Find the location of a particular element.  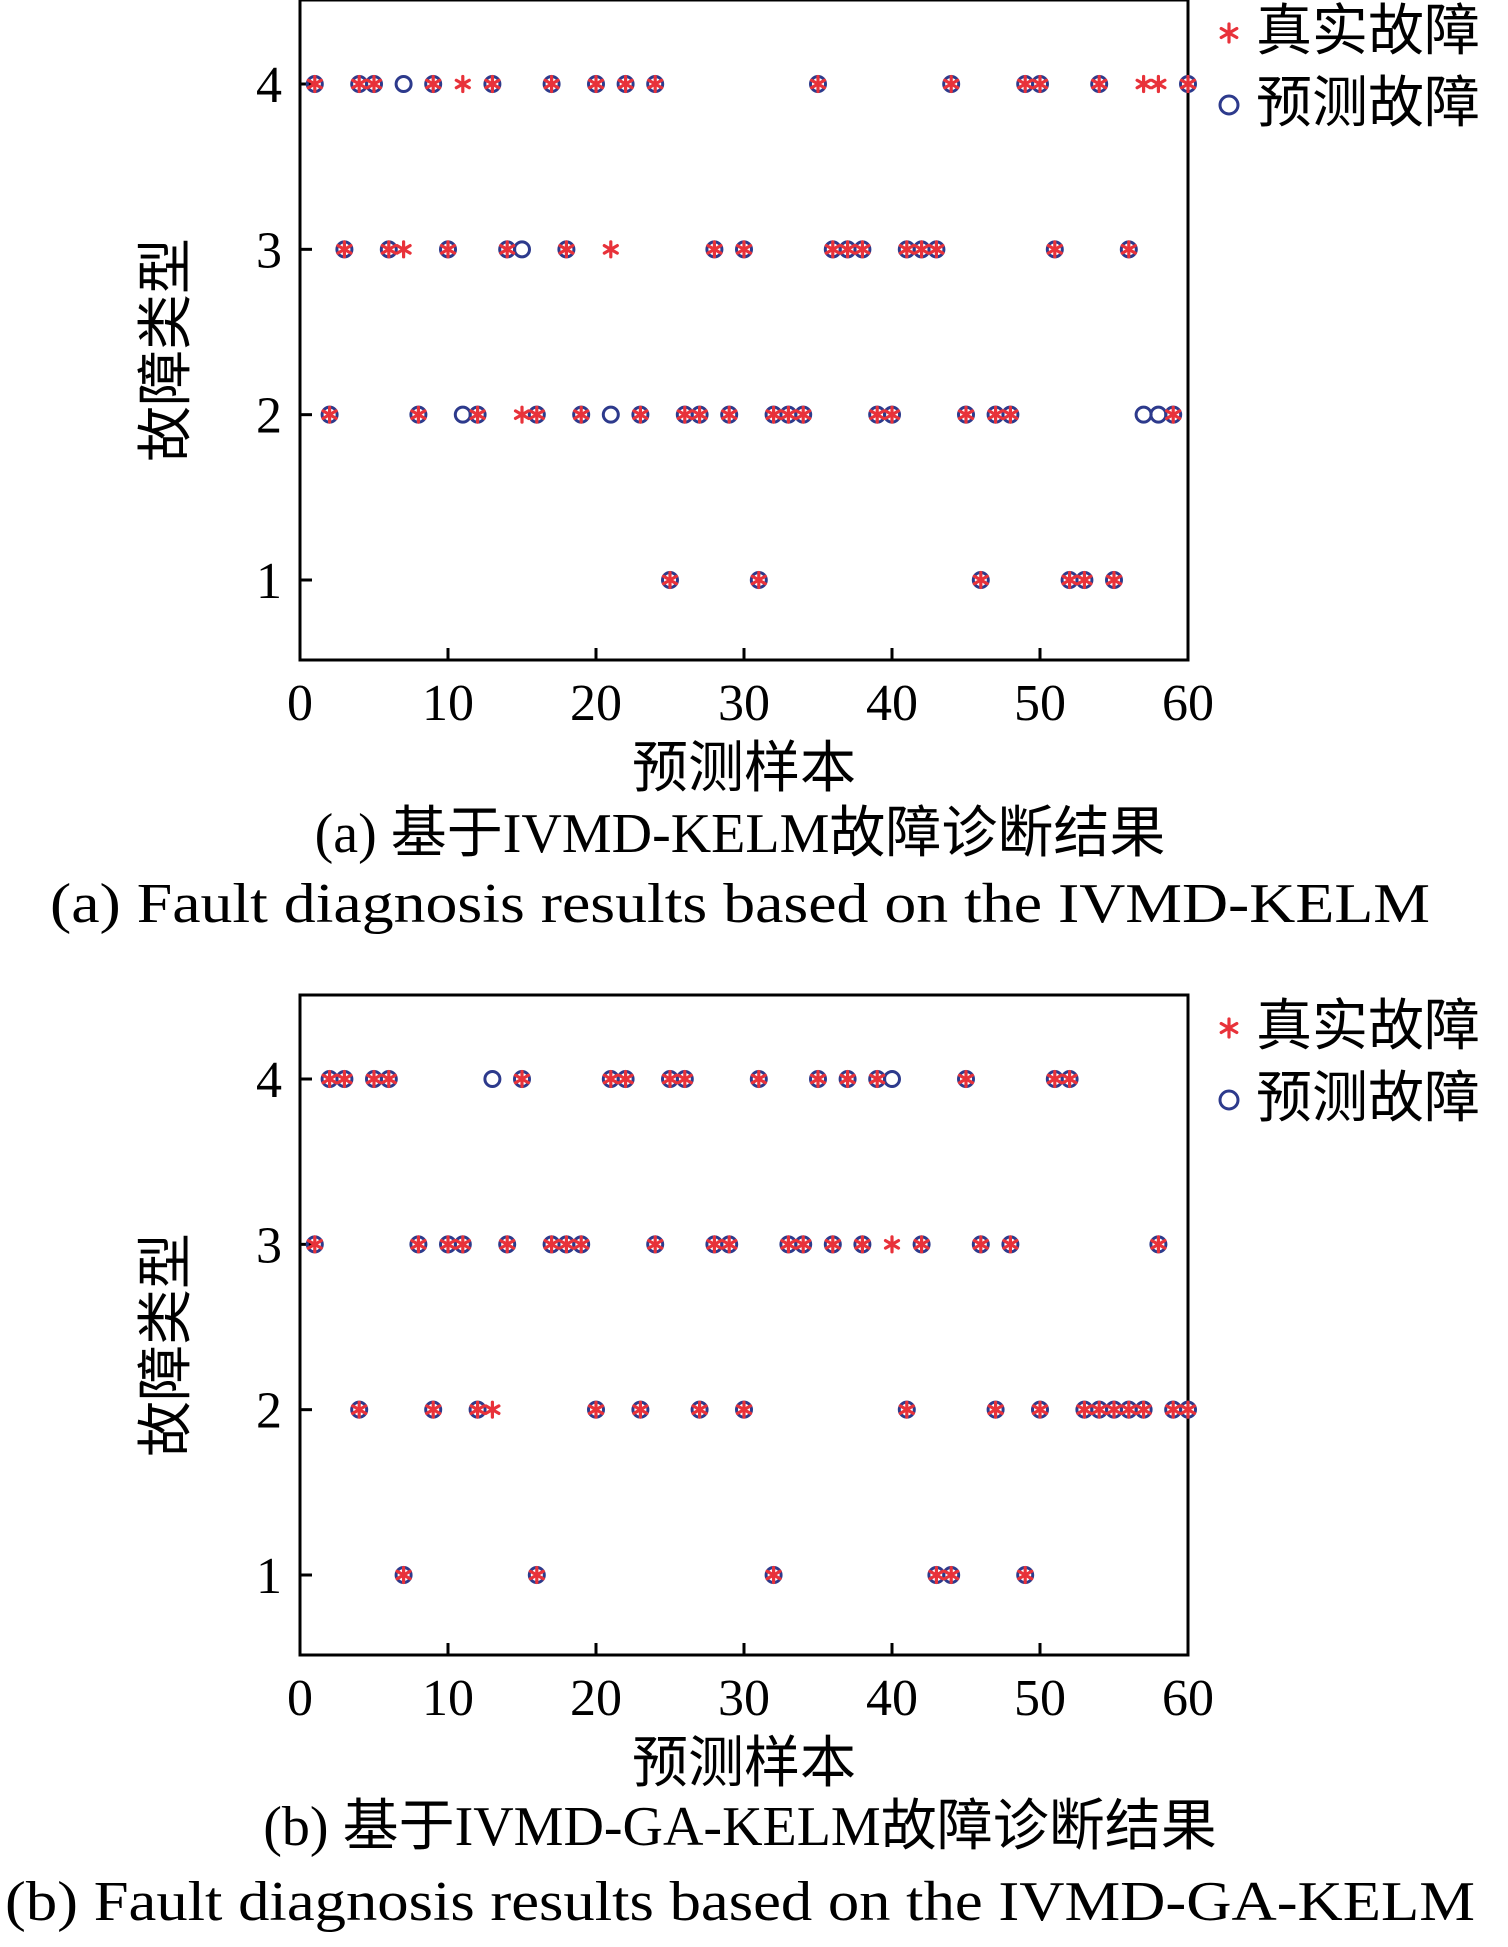

x-tick-label: 20 is located at coordinates (596, 1698).